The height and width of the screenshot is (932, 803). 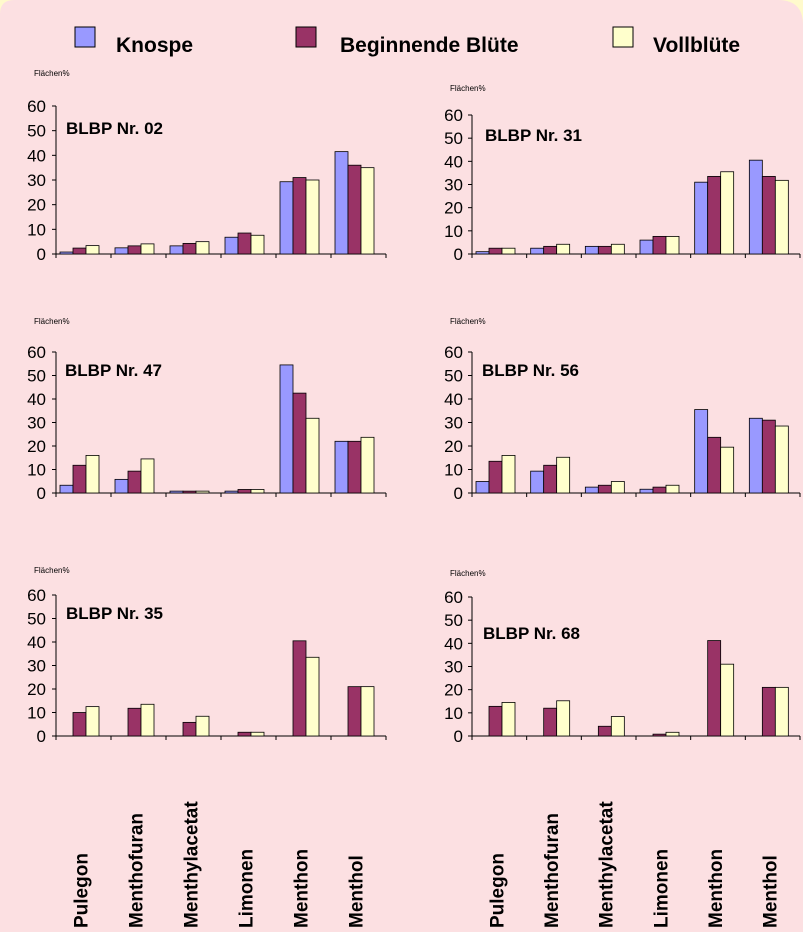 I want to click on chart-title: BLBP Nr. 68, so click(x=531, y=633).